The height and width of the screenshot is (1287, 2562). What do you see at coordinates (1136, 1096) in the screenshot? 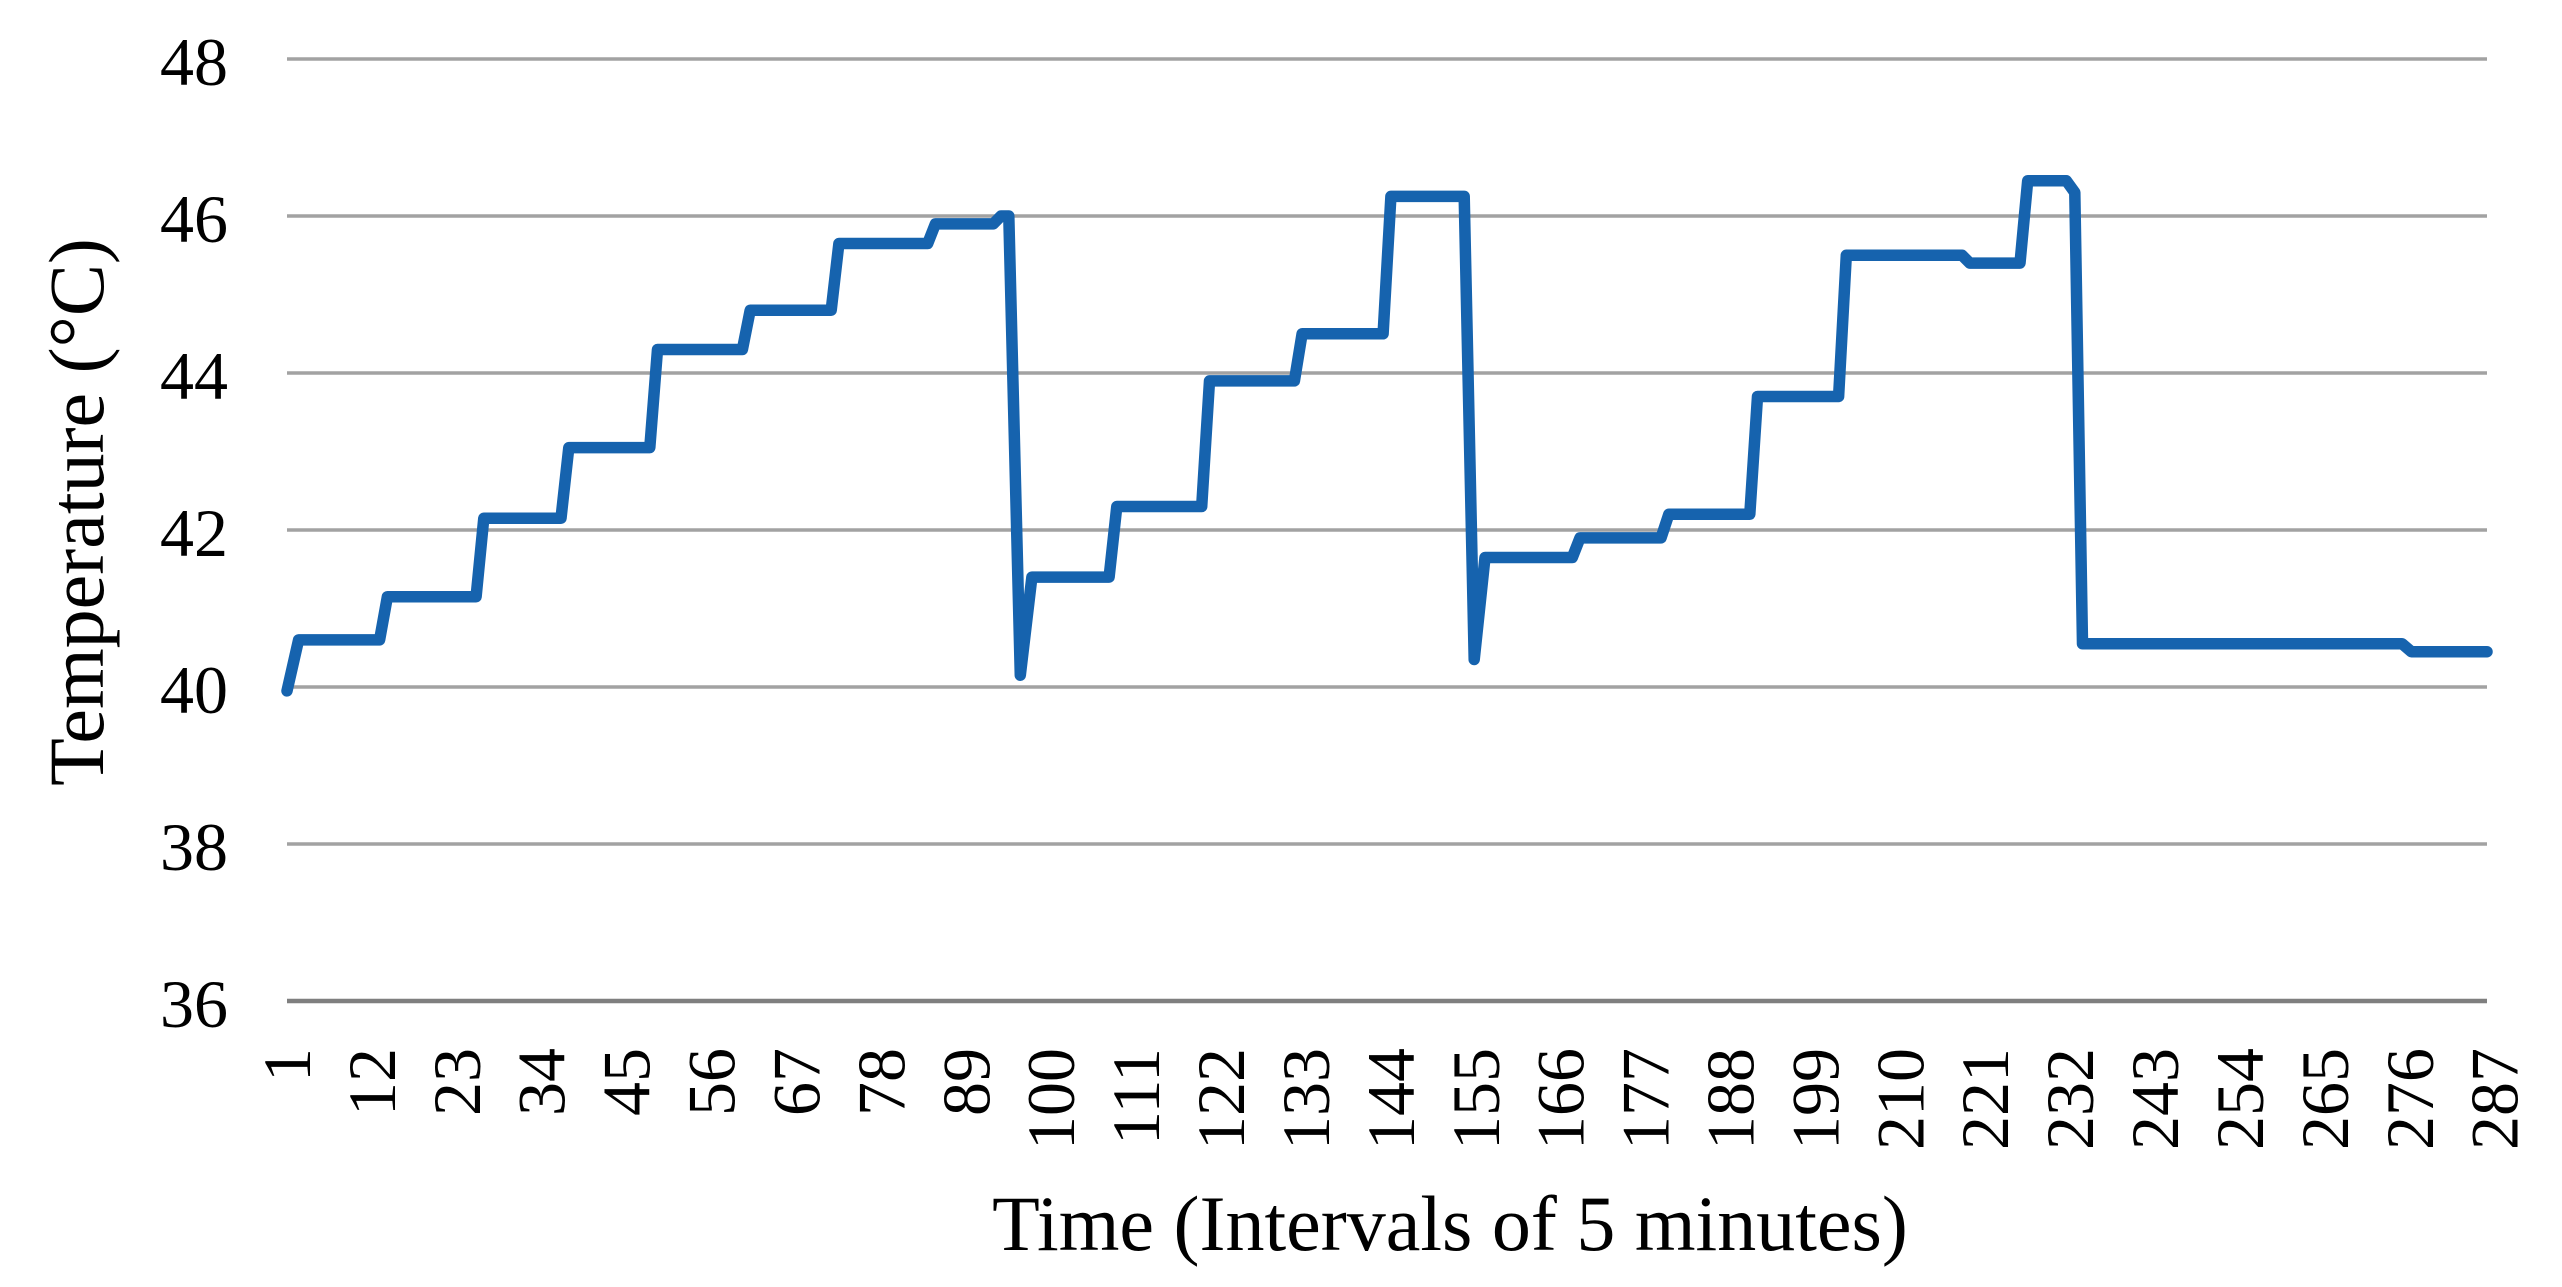
I see `x-tick-label-111: 111` at bounding box center [1136, 1096].